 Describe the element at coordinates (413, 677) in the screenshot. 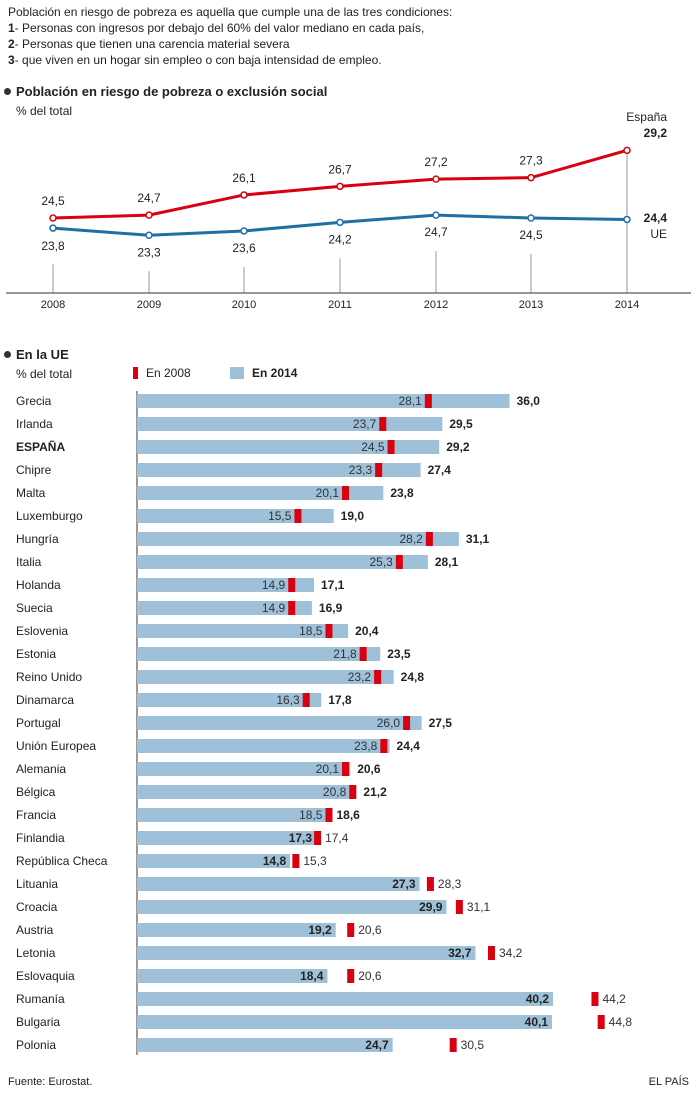

I see `label-2014: 24,8` at that location.